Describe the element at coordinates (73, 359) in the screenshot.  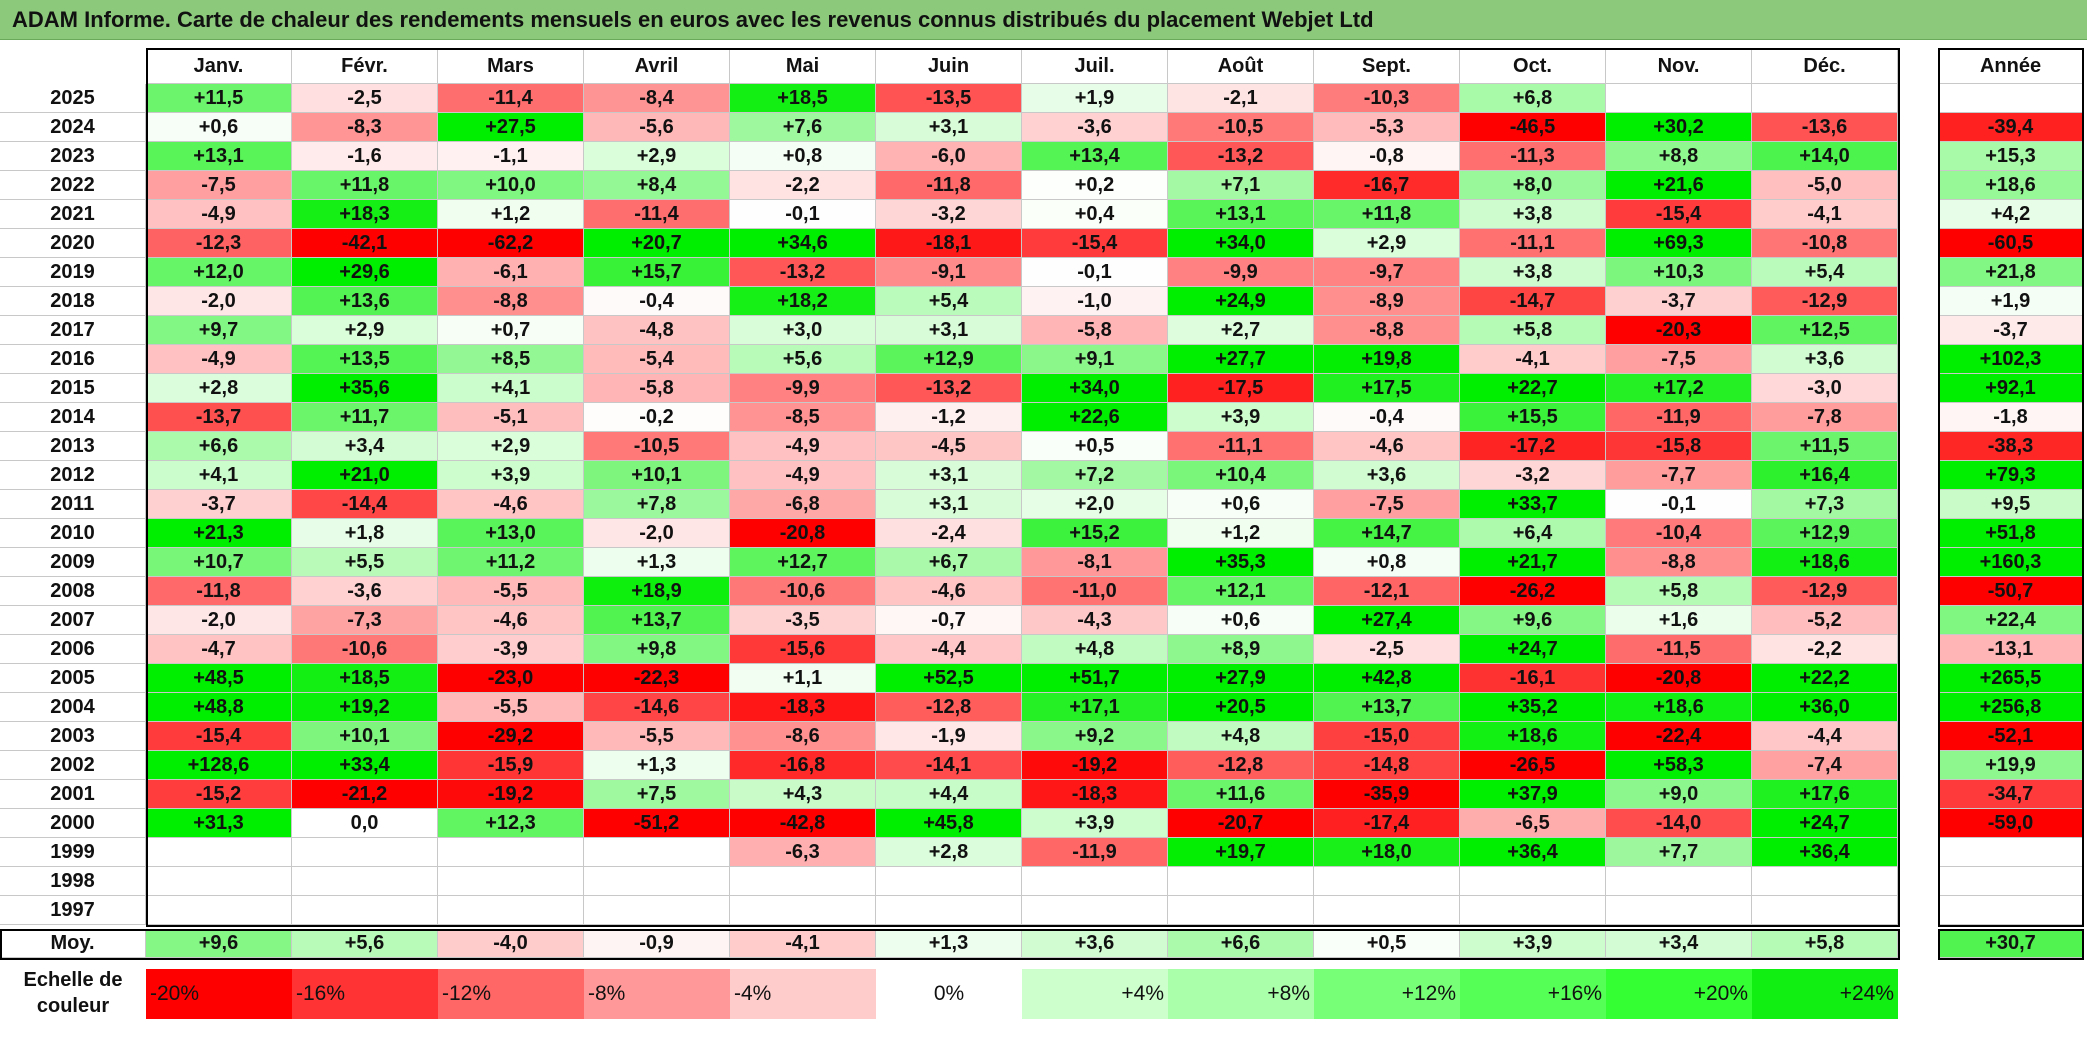
I see `row-year-label: 2016` at that location.